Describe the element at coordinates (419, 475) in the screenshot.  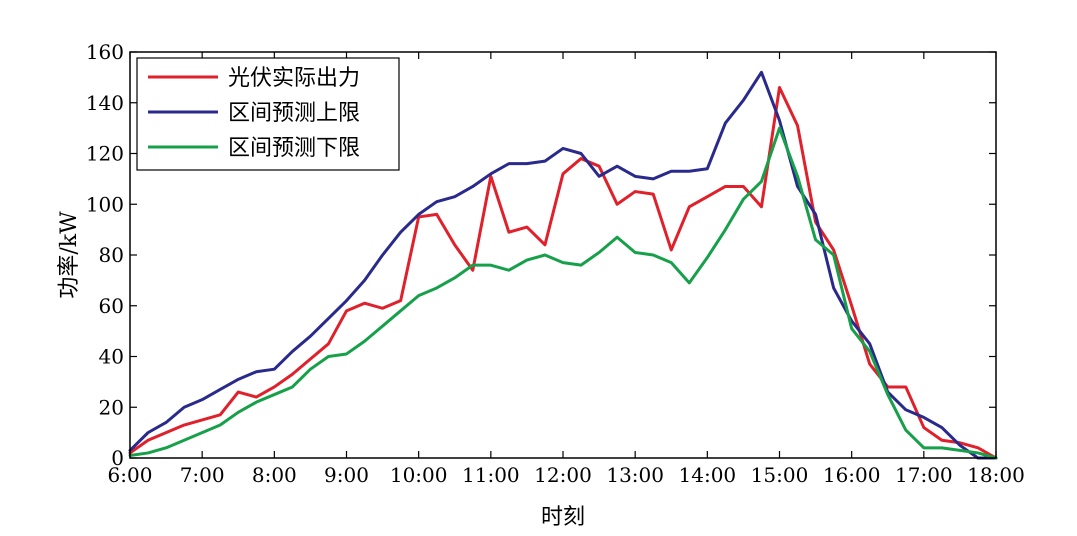
I see `x-tick-label: 10:00` at that location.